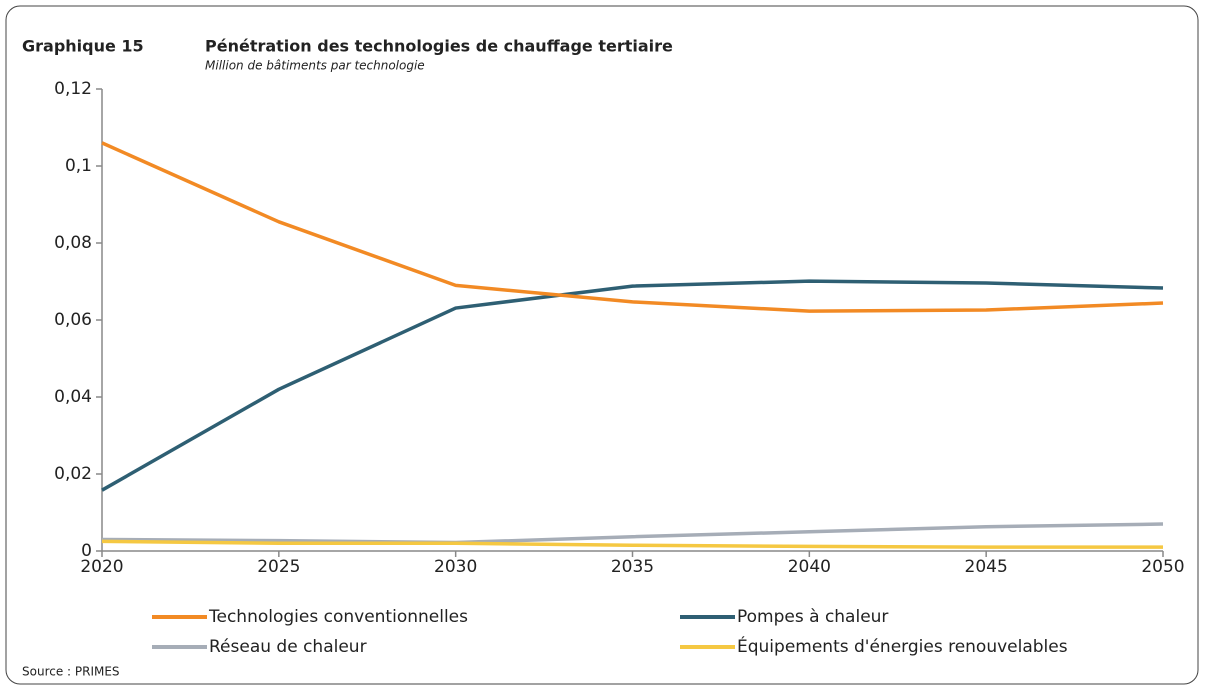 The height and width of the screenshot is (691, 1205). I want to click on legend-label: Technologies conventionnelles, so click(338, 617).